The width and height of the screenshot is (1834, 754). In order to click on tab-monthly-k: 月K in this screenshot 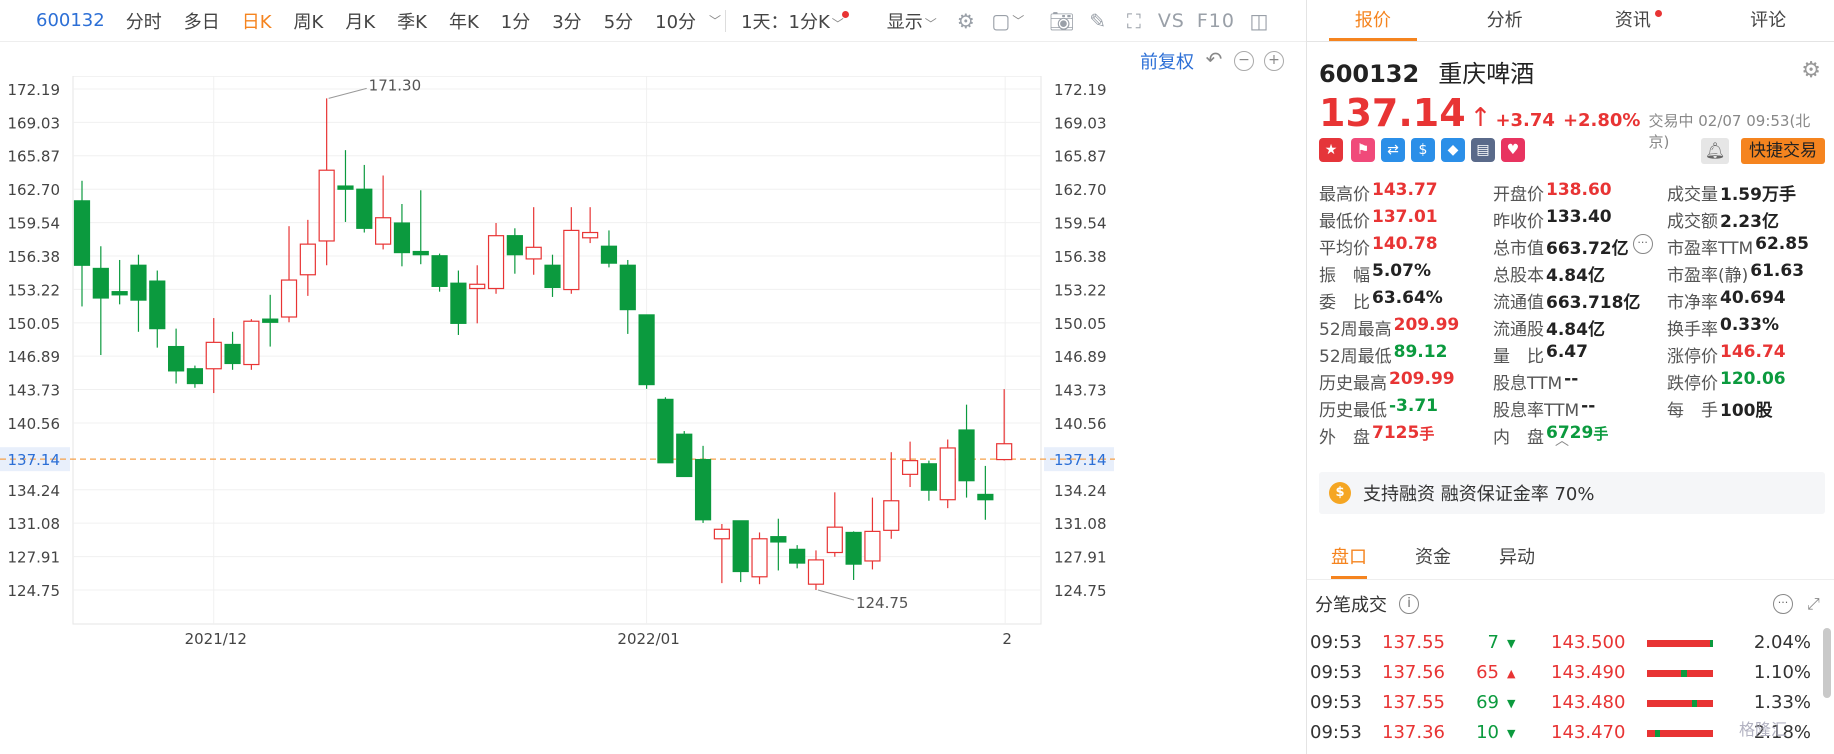, I will do `click(360, 22)`.